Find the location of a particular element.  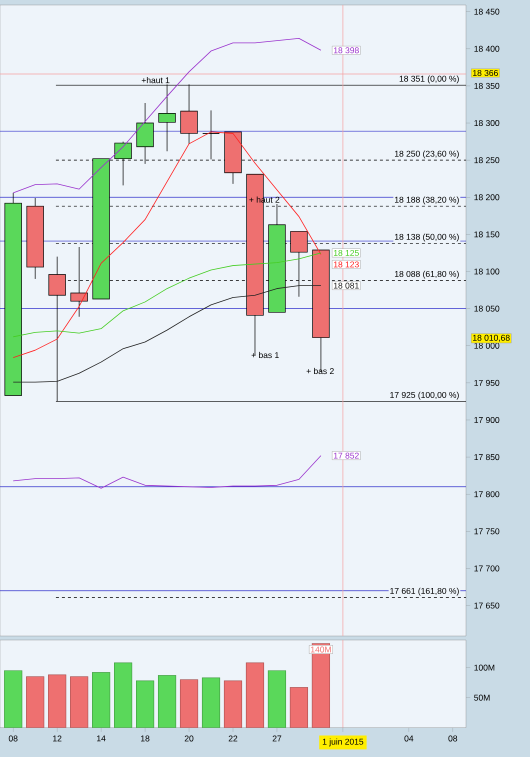

ref-line-label: 18 351 (0,00 %) is located at coordinates (429, 79).